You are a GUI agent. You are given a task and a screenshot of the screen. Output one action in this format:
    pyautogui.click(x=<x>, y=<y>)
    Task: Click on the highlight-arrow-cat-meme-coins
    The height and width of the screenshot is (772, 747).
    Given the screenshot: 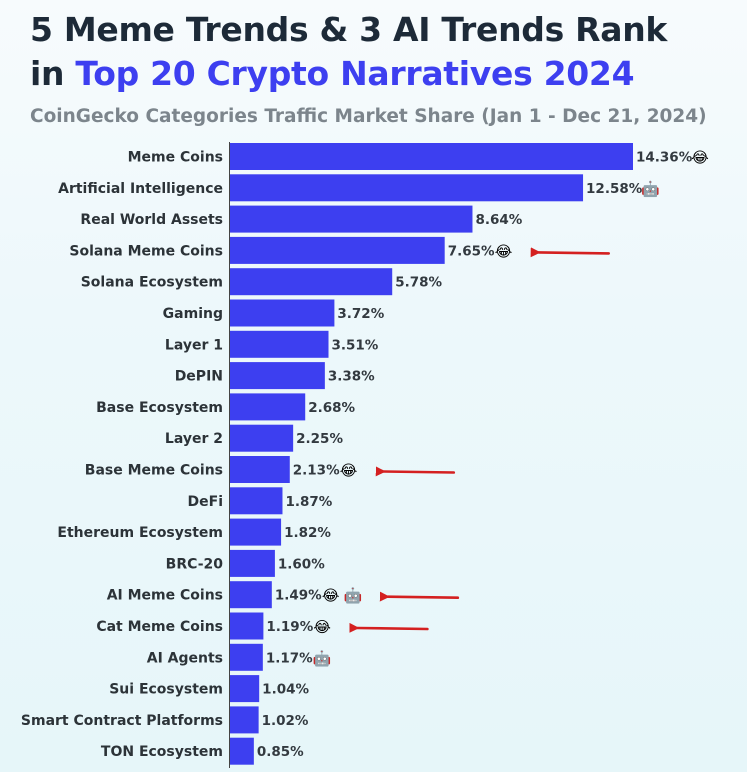 What is the action you would take?
    pyautogui.click(x=389, y=627)
    